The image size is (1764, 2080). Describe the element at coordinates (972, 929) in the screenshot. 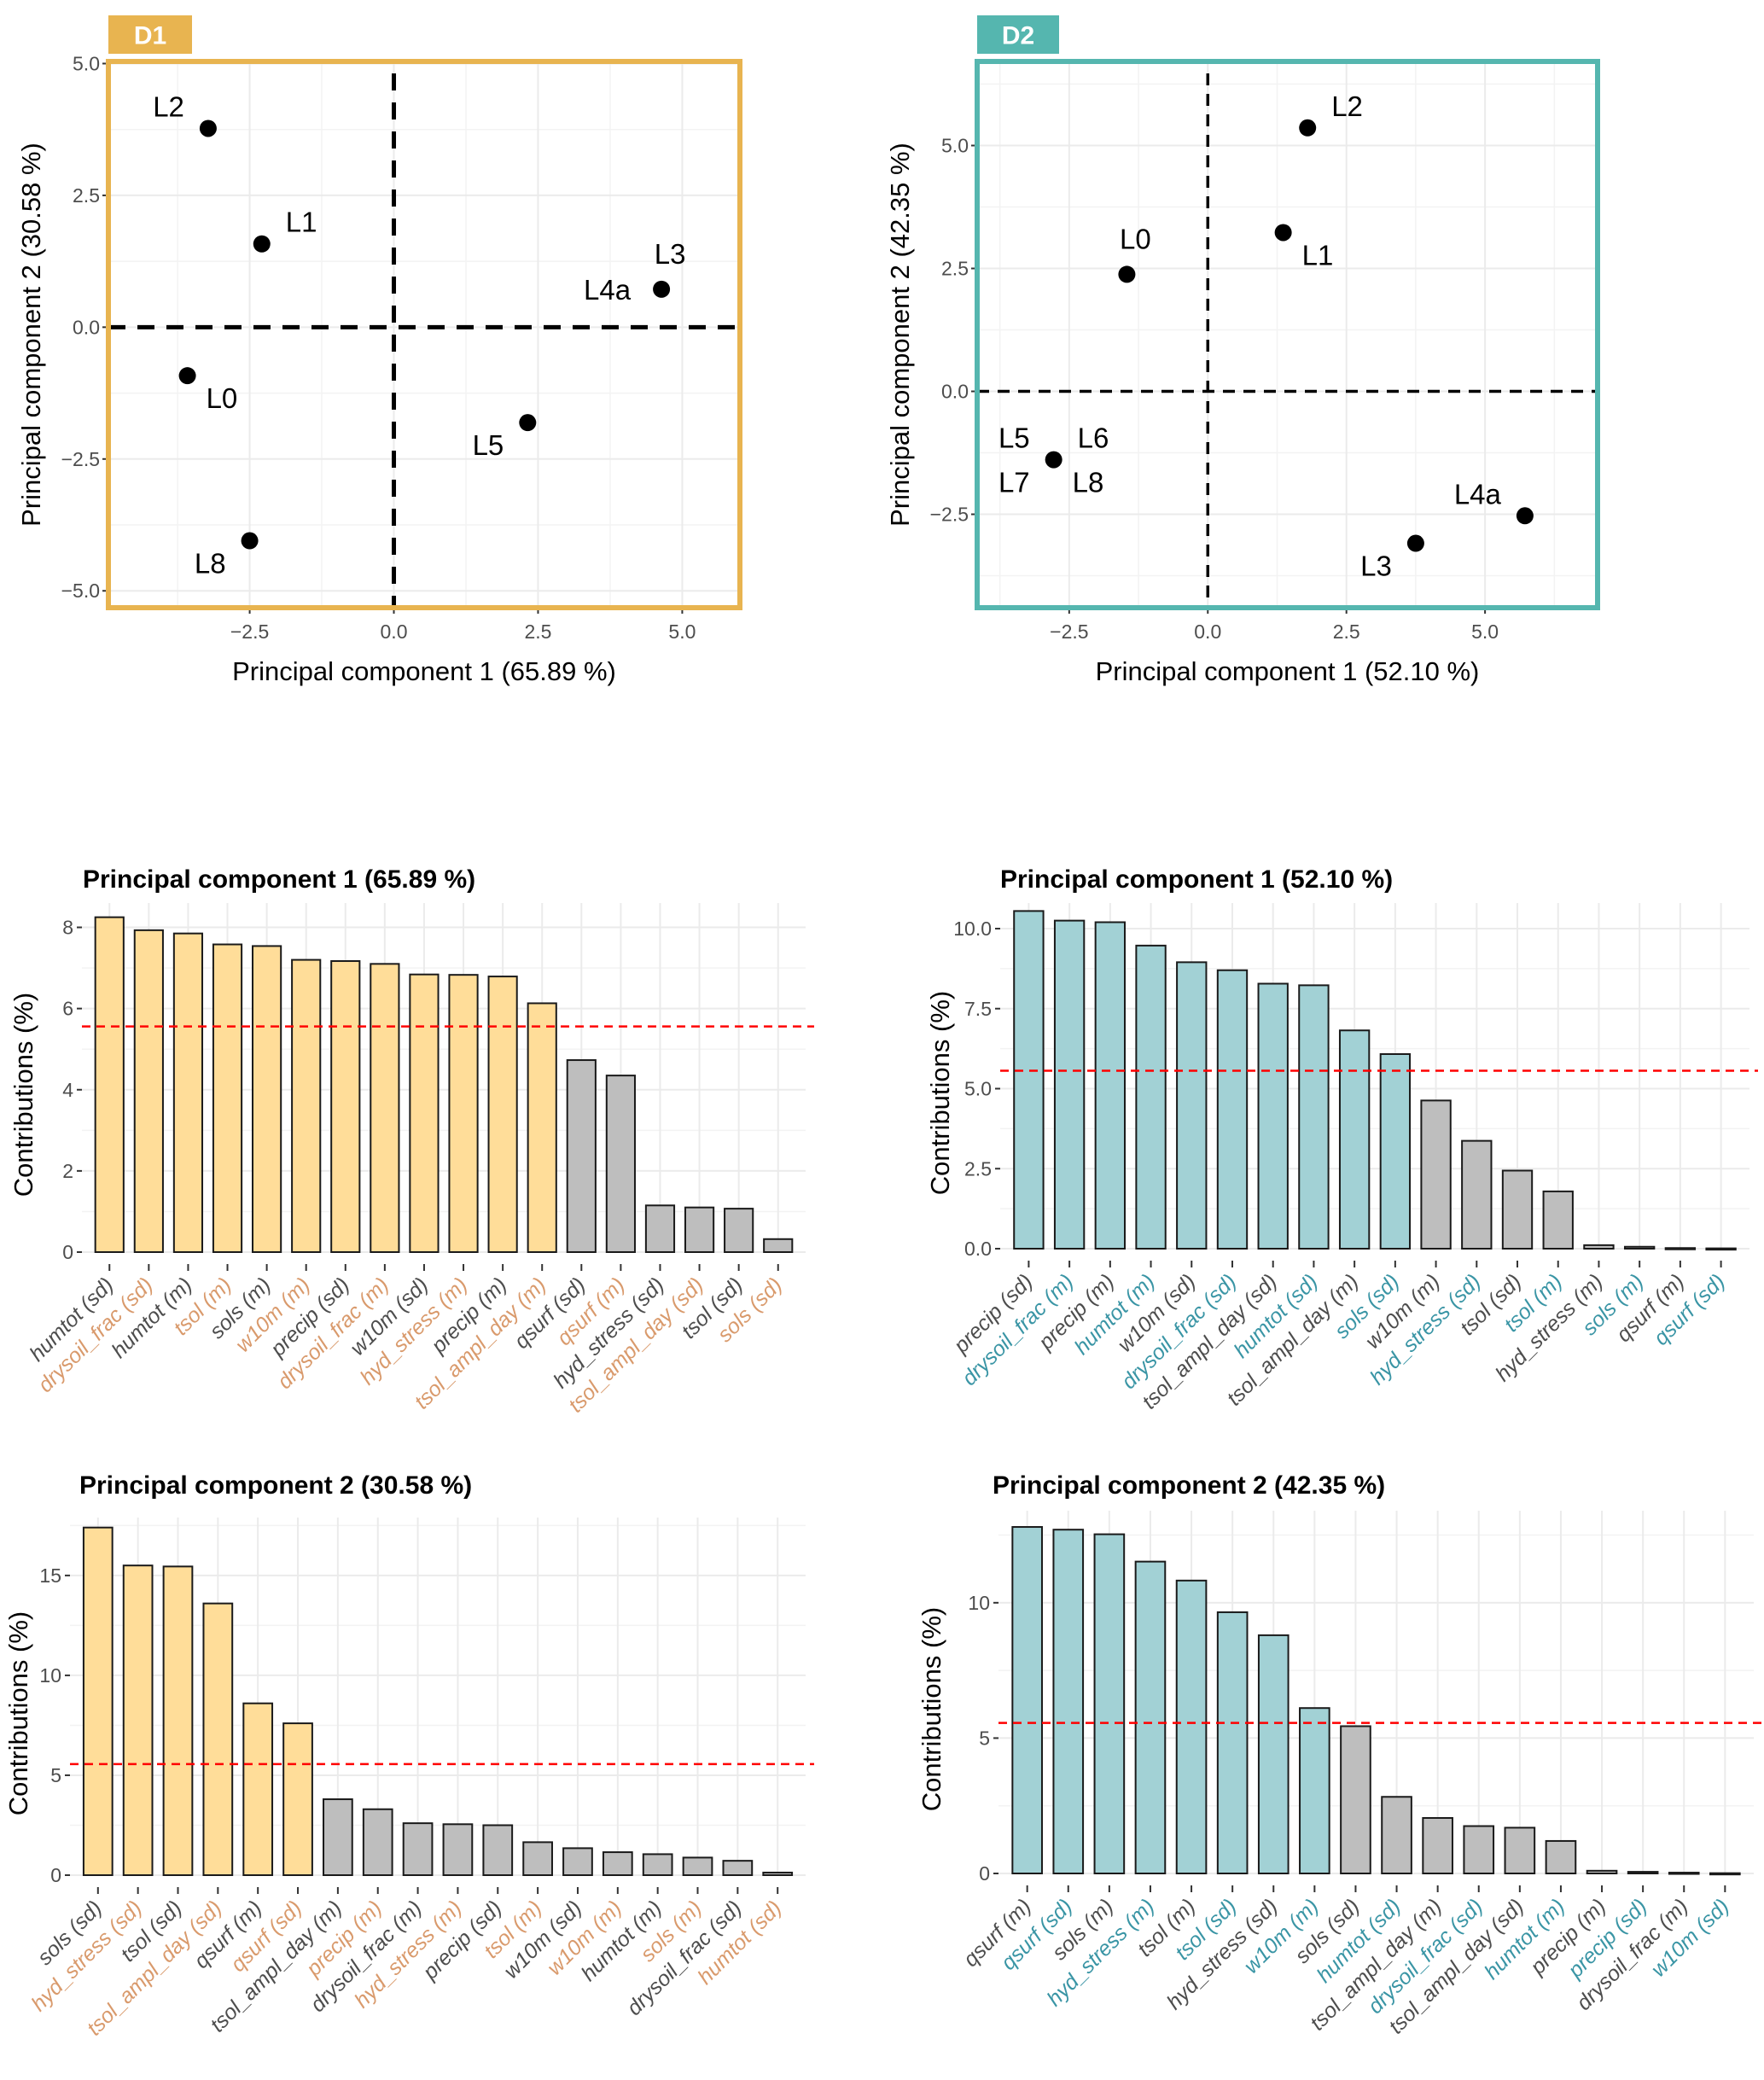

I see `y-tick-label: 10.0` at that location.